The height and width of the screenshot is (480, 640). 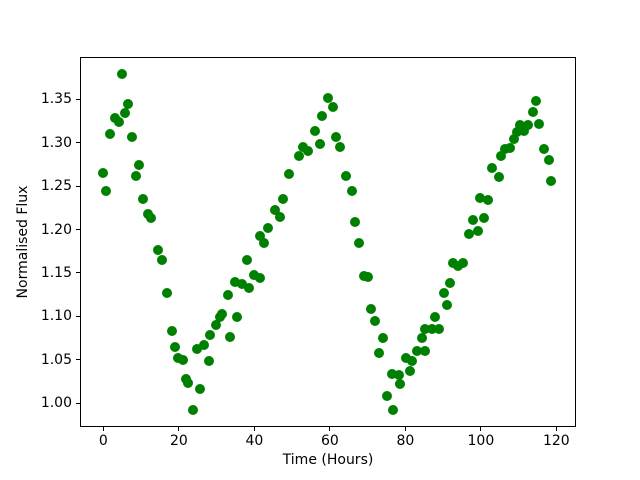 What do you see at coordinates (56, 316) in the screenshot?
I see `y-tick-label: 1.10` at bounding box center [56, 316].